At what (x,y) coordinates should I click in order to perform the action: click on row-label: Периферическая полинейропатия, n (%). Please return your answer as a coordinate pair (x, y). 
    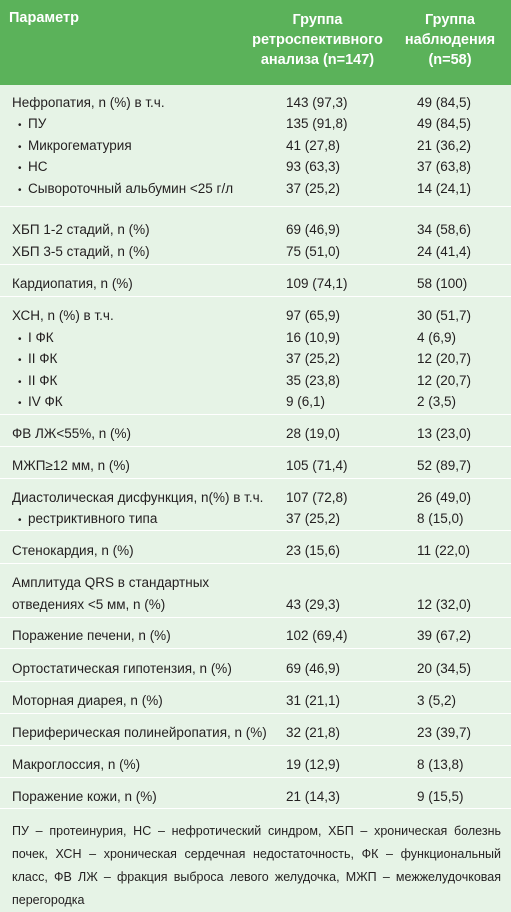
    Looking at the image, I should click on (139, 733).